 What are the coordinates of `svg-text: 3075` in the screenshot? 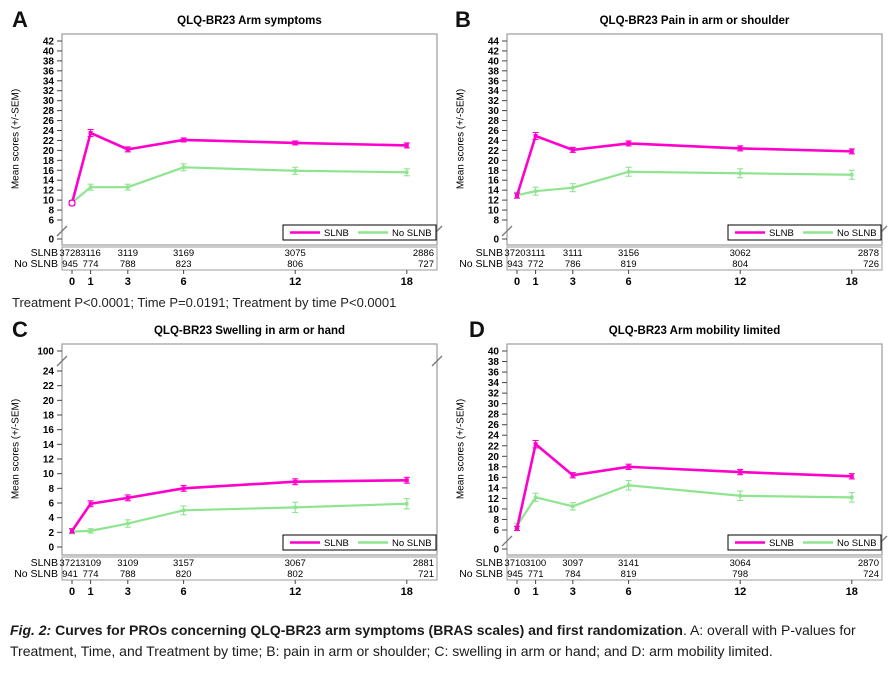 It's located at (295, 253).